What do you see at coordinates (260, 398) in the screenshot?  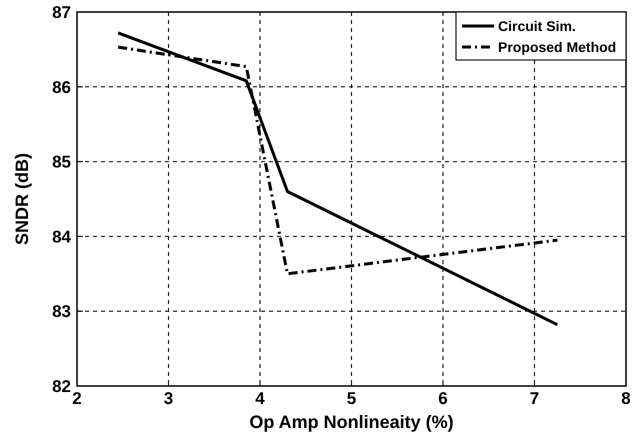 I see `x-tick-label: 4` at bounding box center [260, 398].